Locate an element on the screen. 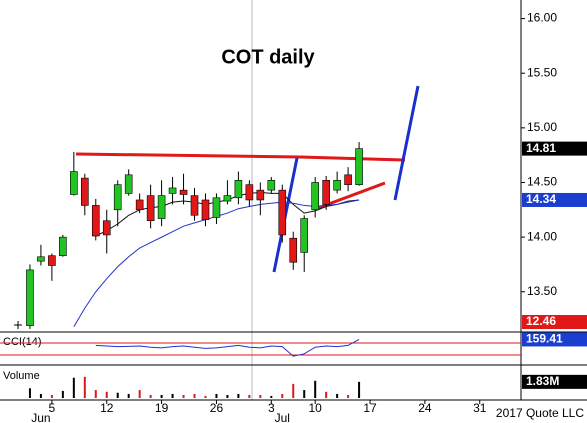 This screenshot has width=587, height=423. volume-badge is located at coordinates (554, 381).